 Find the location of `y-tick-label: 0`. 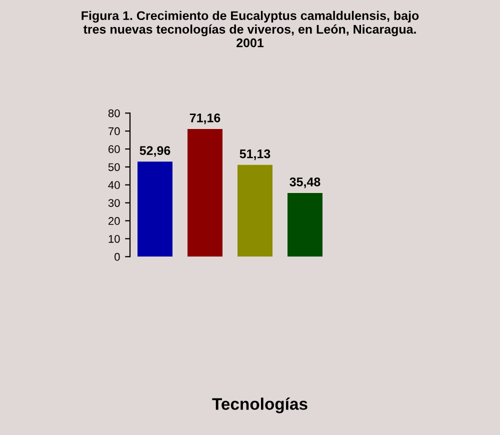

y-tick-label: 0 is located at coordinates (117, 256).